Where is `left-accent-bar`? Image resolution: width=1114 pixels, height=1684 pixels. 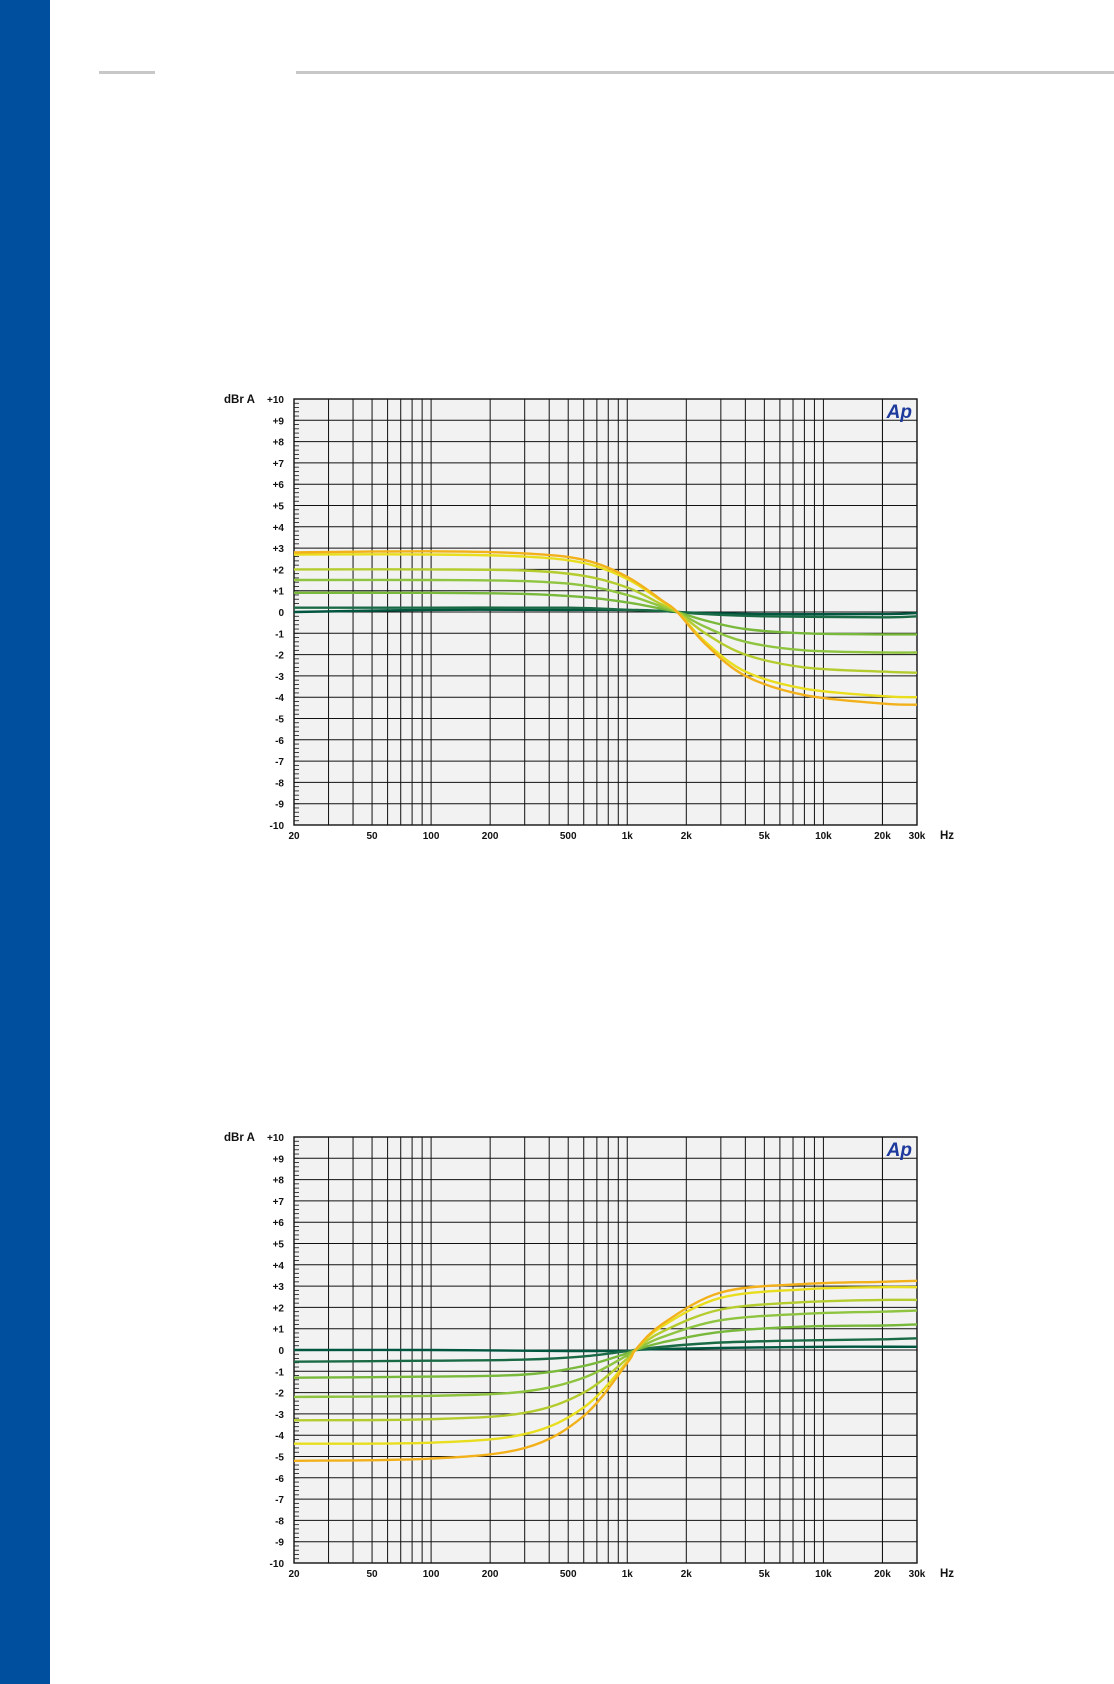 left-accent-bar is located at coordinates (25, 842).